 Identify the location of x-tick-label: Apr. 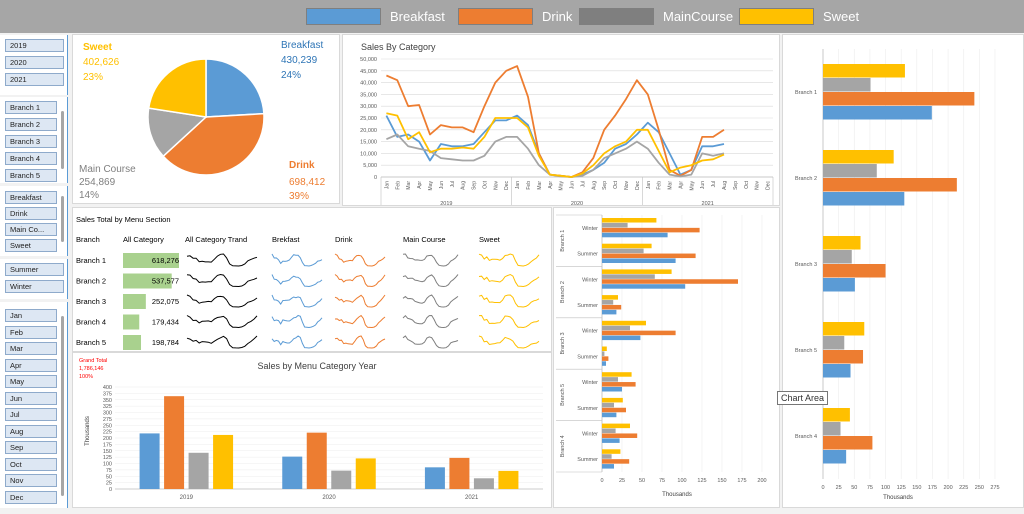
(681, 185).